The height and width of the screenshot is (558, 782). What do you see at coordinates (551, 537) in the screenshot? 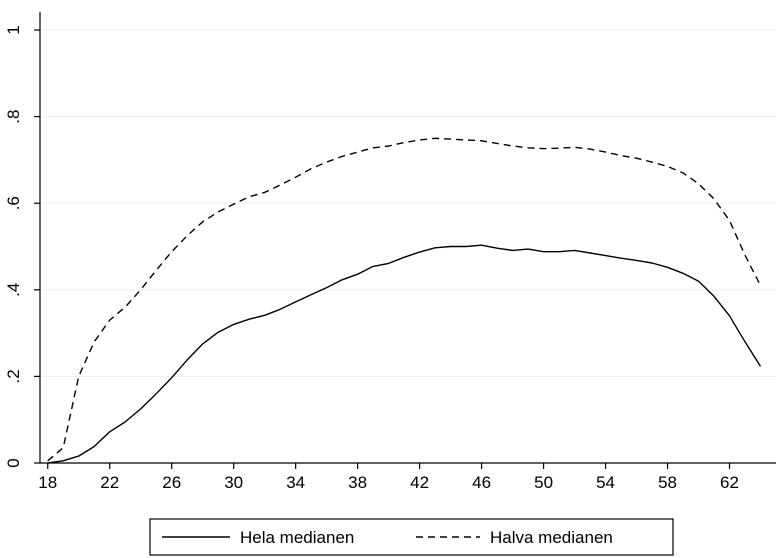
I see `legend-label: Halva medianen` at bounding box center [551, 537].